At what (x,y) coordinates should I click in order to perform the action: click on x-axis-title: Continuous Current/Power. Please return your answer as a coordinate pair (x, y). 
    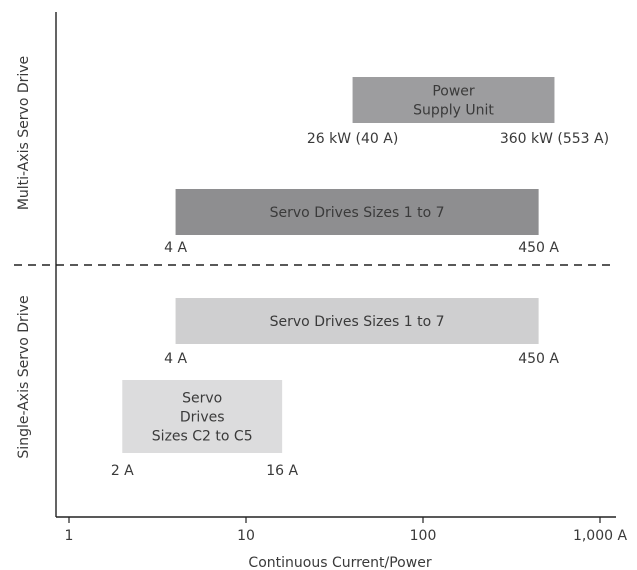
    Looking at the image, I should click on (339, 562).